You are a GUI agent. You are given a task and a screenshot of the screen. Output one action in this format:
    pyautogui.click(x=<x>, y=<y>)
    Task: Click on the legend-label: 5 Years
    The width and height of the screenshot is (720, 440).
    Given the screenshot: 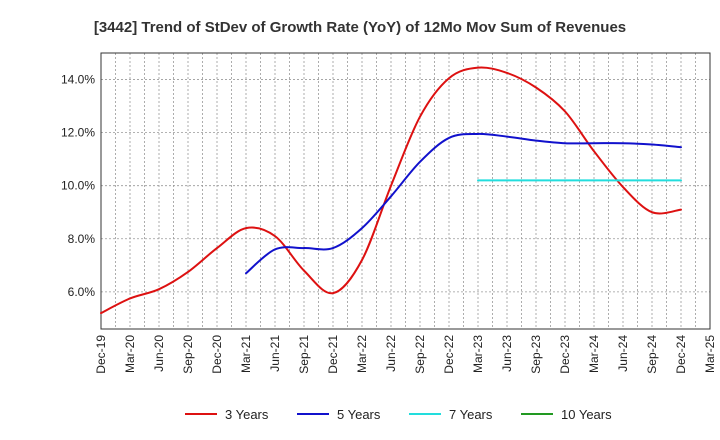 What is the action you would take?
    pyautogui.click(x=359, y=414)
    